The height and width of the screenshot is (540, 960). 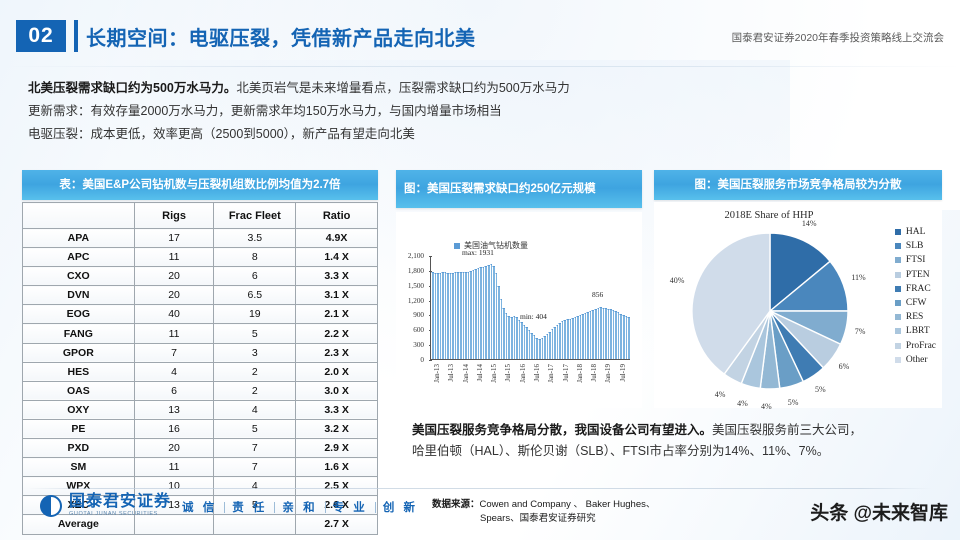 I want to click on cell-ratio: 3.3 X, so click(x=336, y=409).